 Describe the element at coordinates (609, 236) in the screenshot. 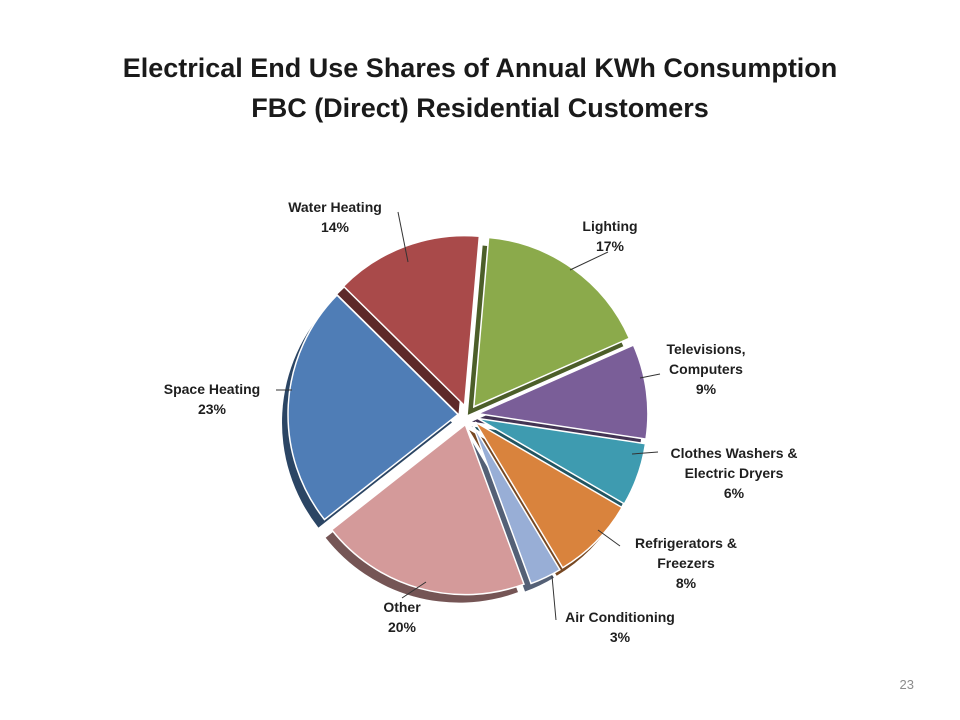

I see `data-label-lighting: Lighting 17%` at that location.